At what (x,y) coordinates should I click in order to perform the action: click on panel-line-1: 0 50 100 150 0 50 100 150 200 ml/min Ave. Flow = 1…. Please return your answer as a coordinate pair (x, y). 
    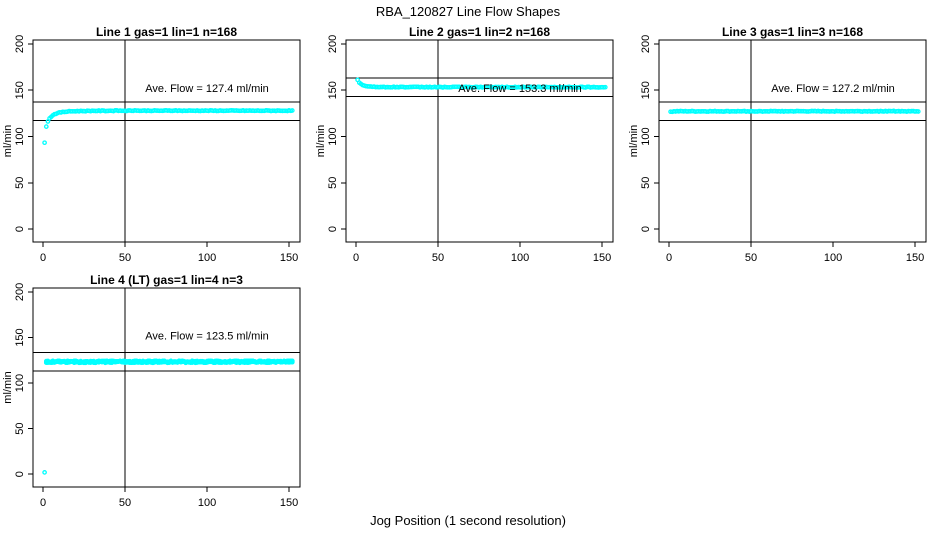
    Looking at the image, I should click on (151, 144).